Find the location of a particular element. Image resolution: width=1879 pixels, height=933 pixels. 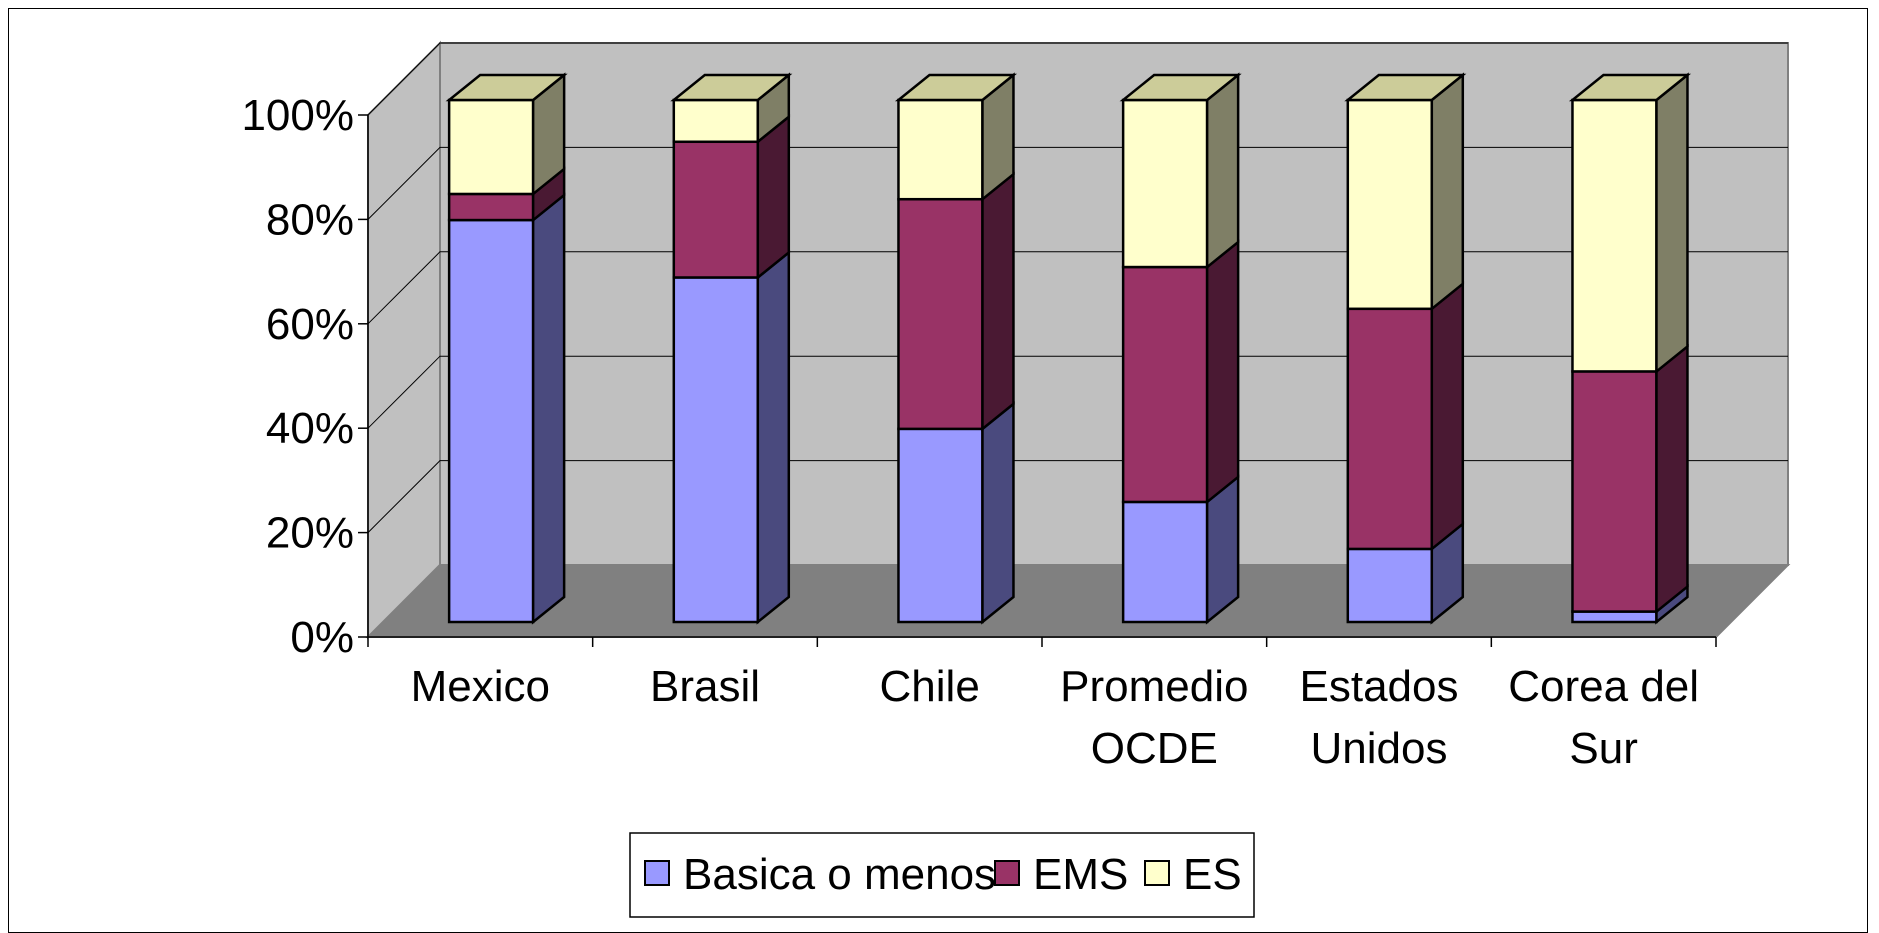

y-tick-label: 60% is located at coordinates (310, 324).